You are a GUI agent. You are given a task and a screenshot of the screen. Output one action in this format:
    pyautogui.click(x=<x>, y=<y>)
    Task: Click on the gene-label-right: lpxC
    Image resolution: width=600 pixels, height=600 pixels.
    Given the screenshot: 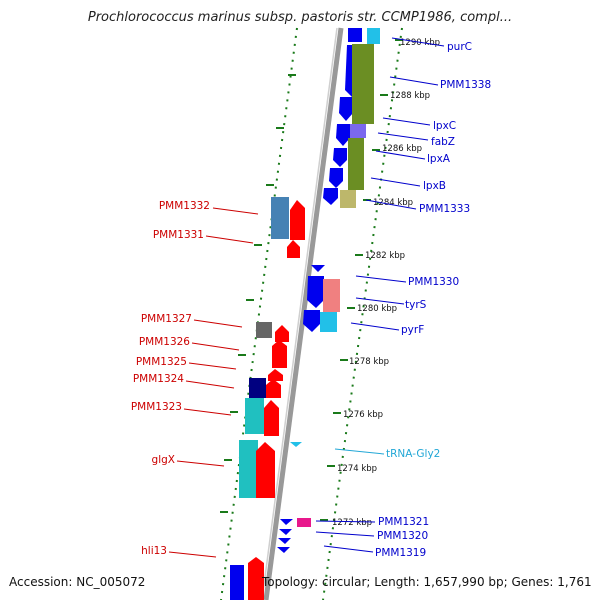 What is the action you would take?
    pyautogui.click(x=444, y=126)
    